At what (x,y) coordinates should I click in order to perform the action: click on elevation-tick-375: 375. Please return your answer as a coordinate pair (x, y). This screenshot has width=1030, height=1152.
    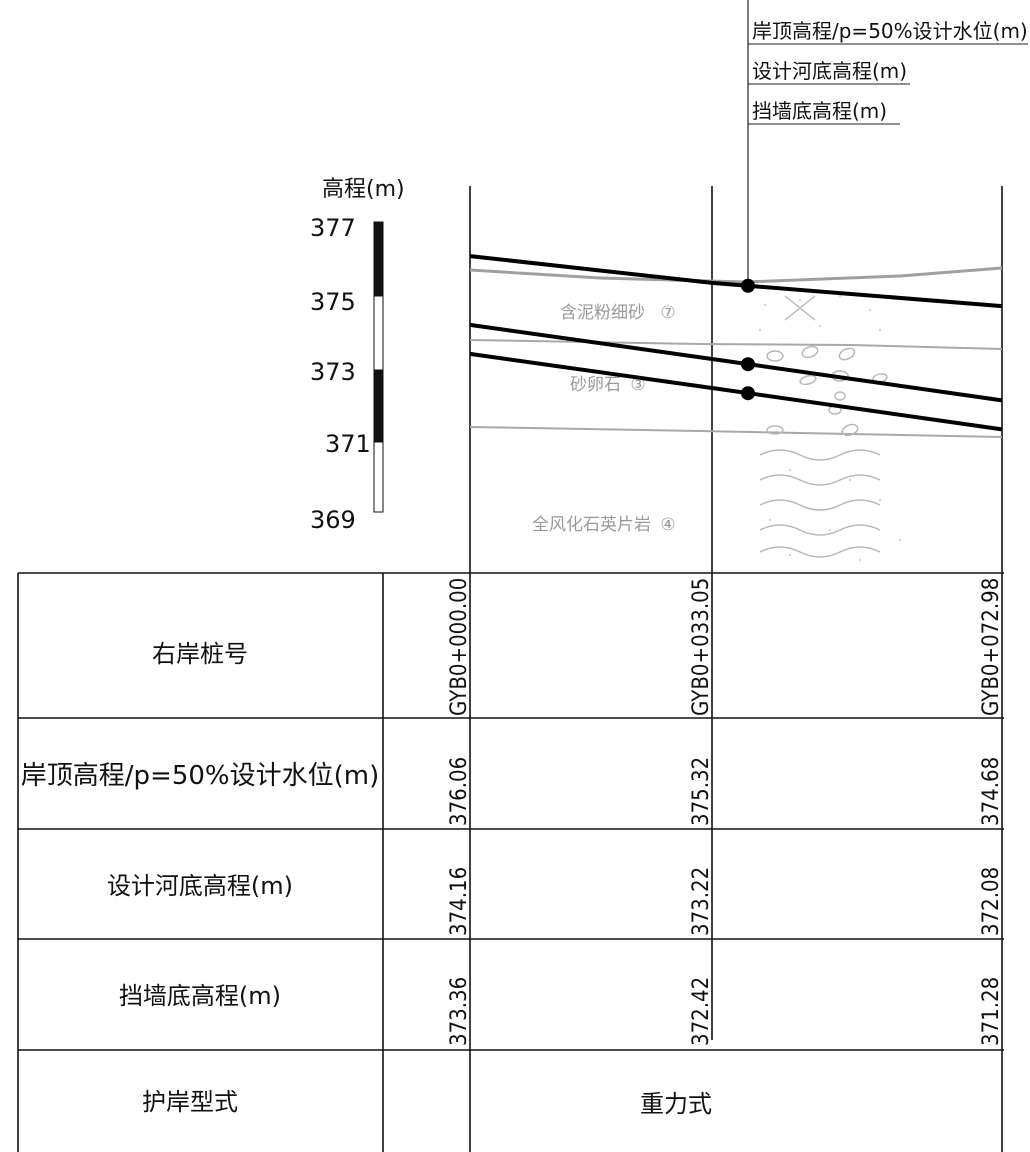
    Looking at the image, I should click on (333, 302).